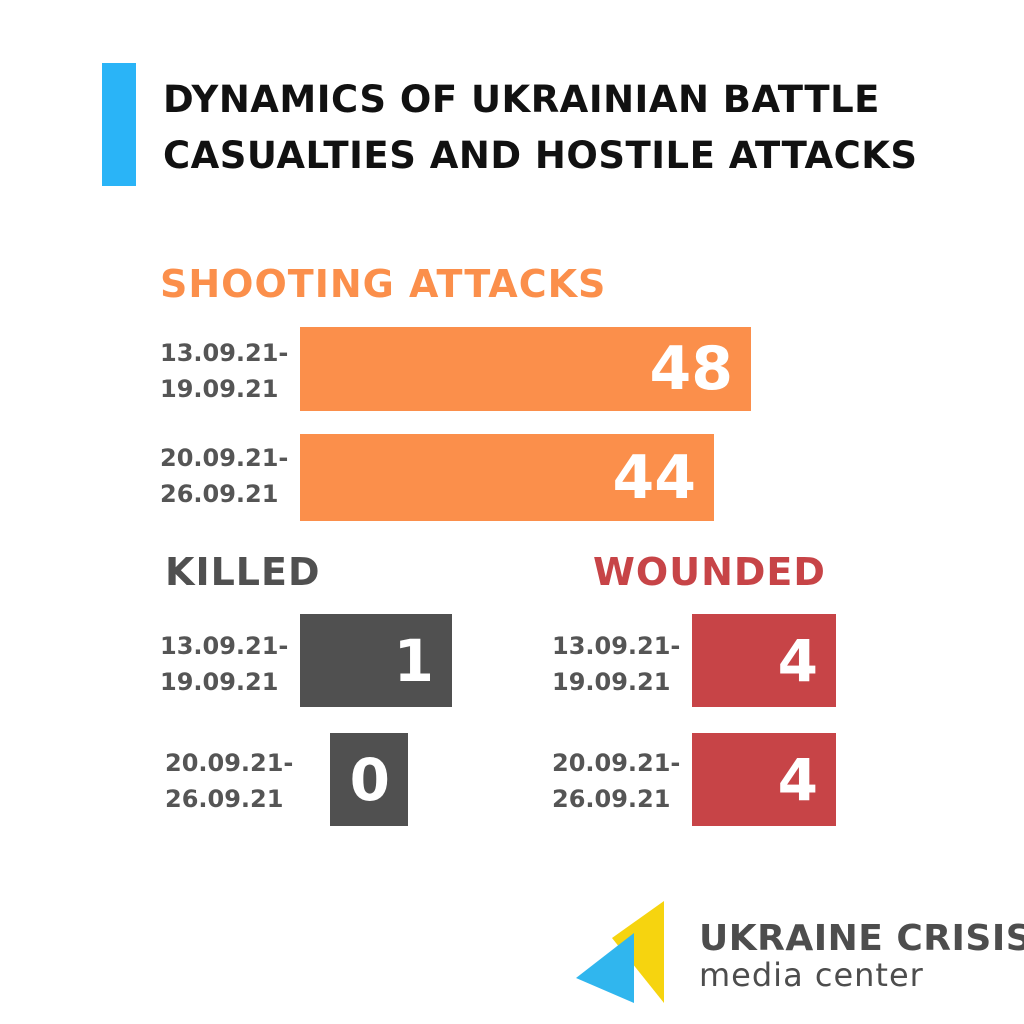 Image resolution: width=1024 pixels, height=1024 pixels. Describe the element at coordinates (616, 646) in the screenshot. I see `wounded-period-1-start: 13.09.21-` at that location.